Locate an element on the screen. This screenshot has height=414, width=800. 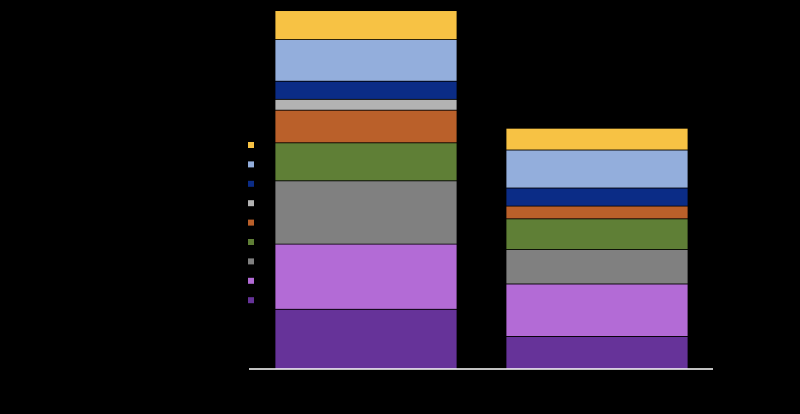
legend is located at coordinates (251, 223).